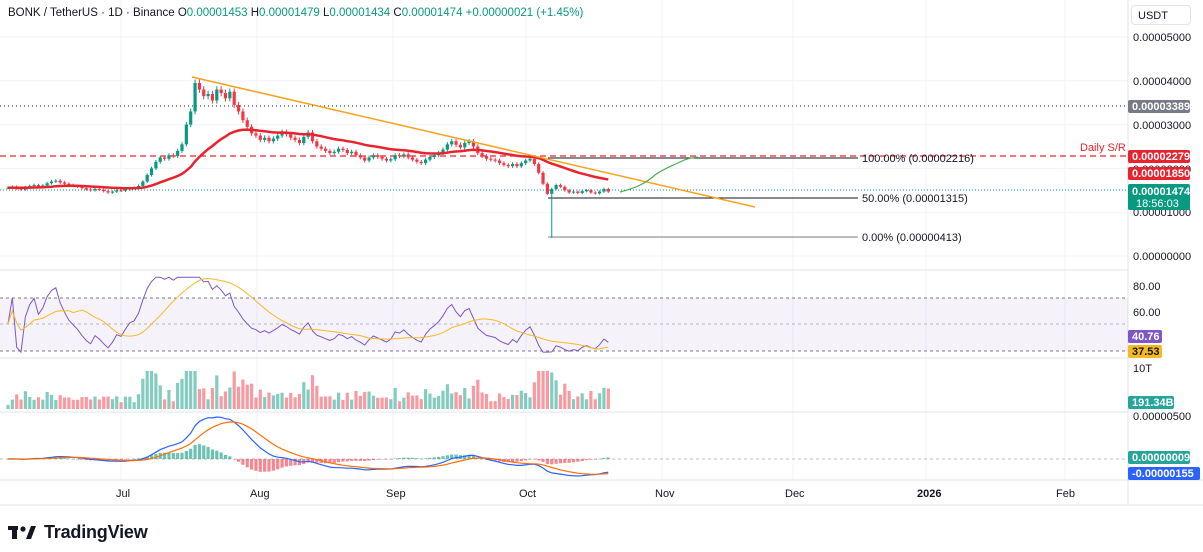 The height and width of the screenshot is (552, 1203). Describe the element at coordinates (78, 532) in the screenshot. I see `tradingview-logo: TradingView` at that location.